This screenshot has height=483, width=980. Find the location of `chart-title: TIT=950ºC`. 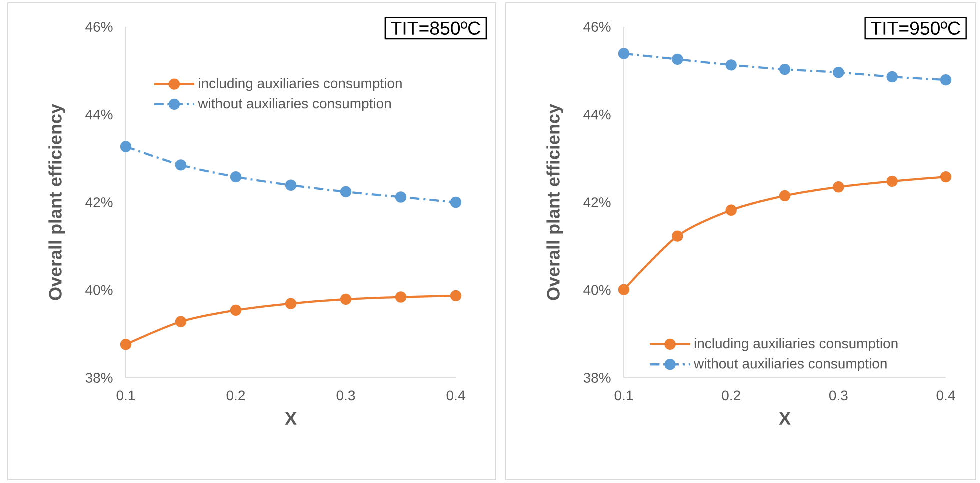

chart-title: TIT=950ºC is located at coordinates (915, 29).